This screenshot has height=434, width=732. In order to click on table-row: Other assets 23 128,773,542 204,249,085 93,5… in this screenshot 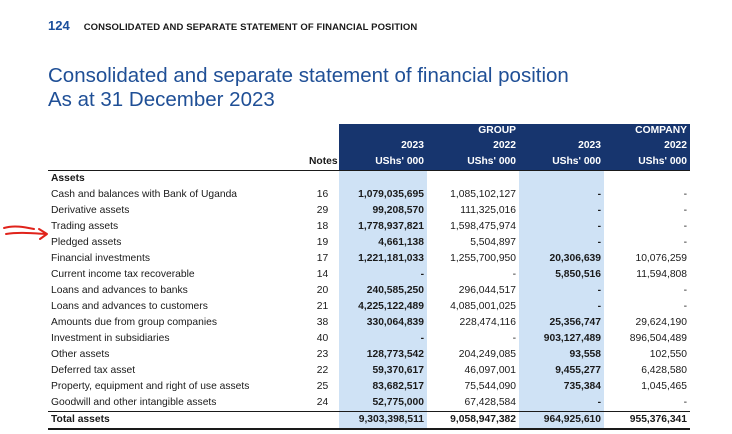, I will do `click(369, 355)`.